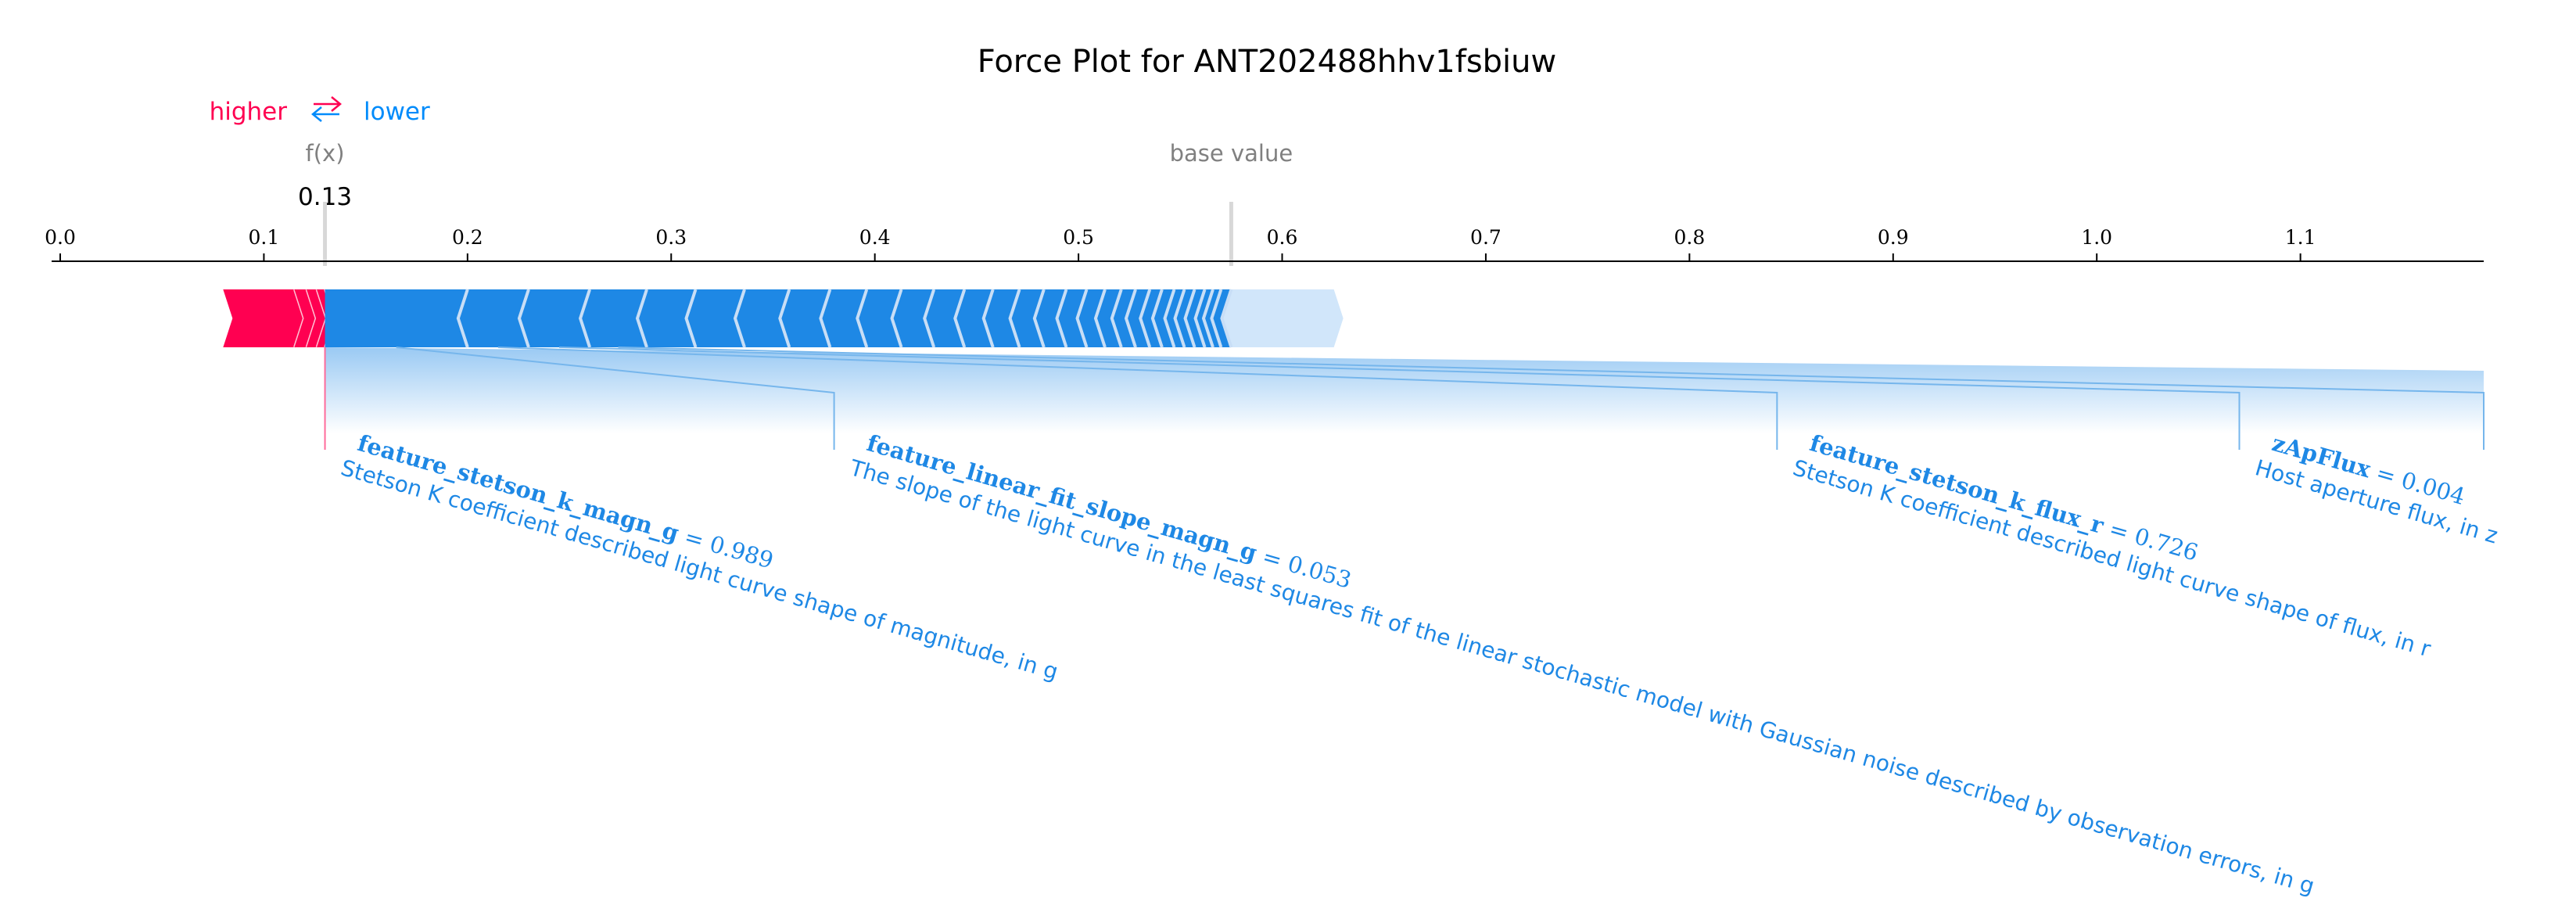 This screenshot has width=2576, height=905. I want to click on legend-higher: higher, so click(249, 112).